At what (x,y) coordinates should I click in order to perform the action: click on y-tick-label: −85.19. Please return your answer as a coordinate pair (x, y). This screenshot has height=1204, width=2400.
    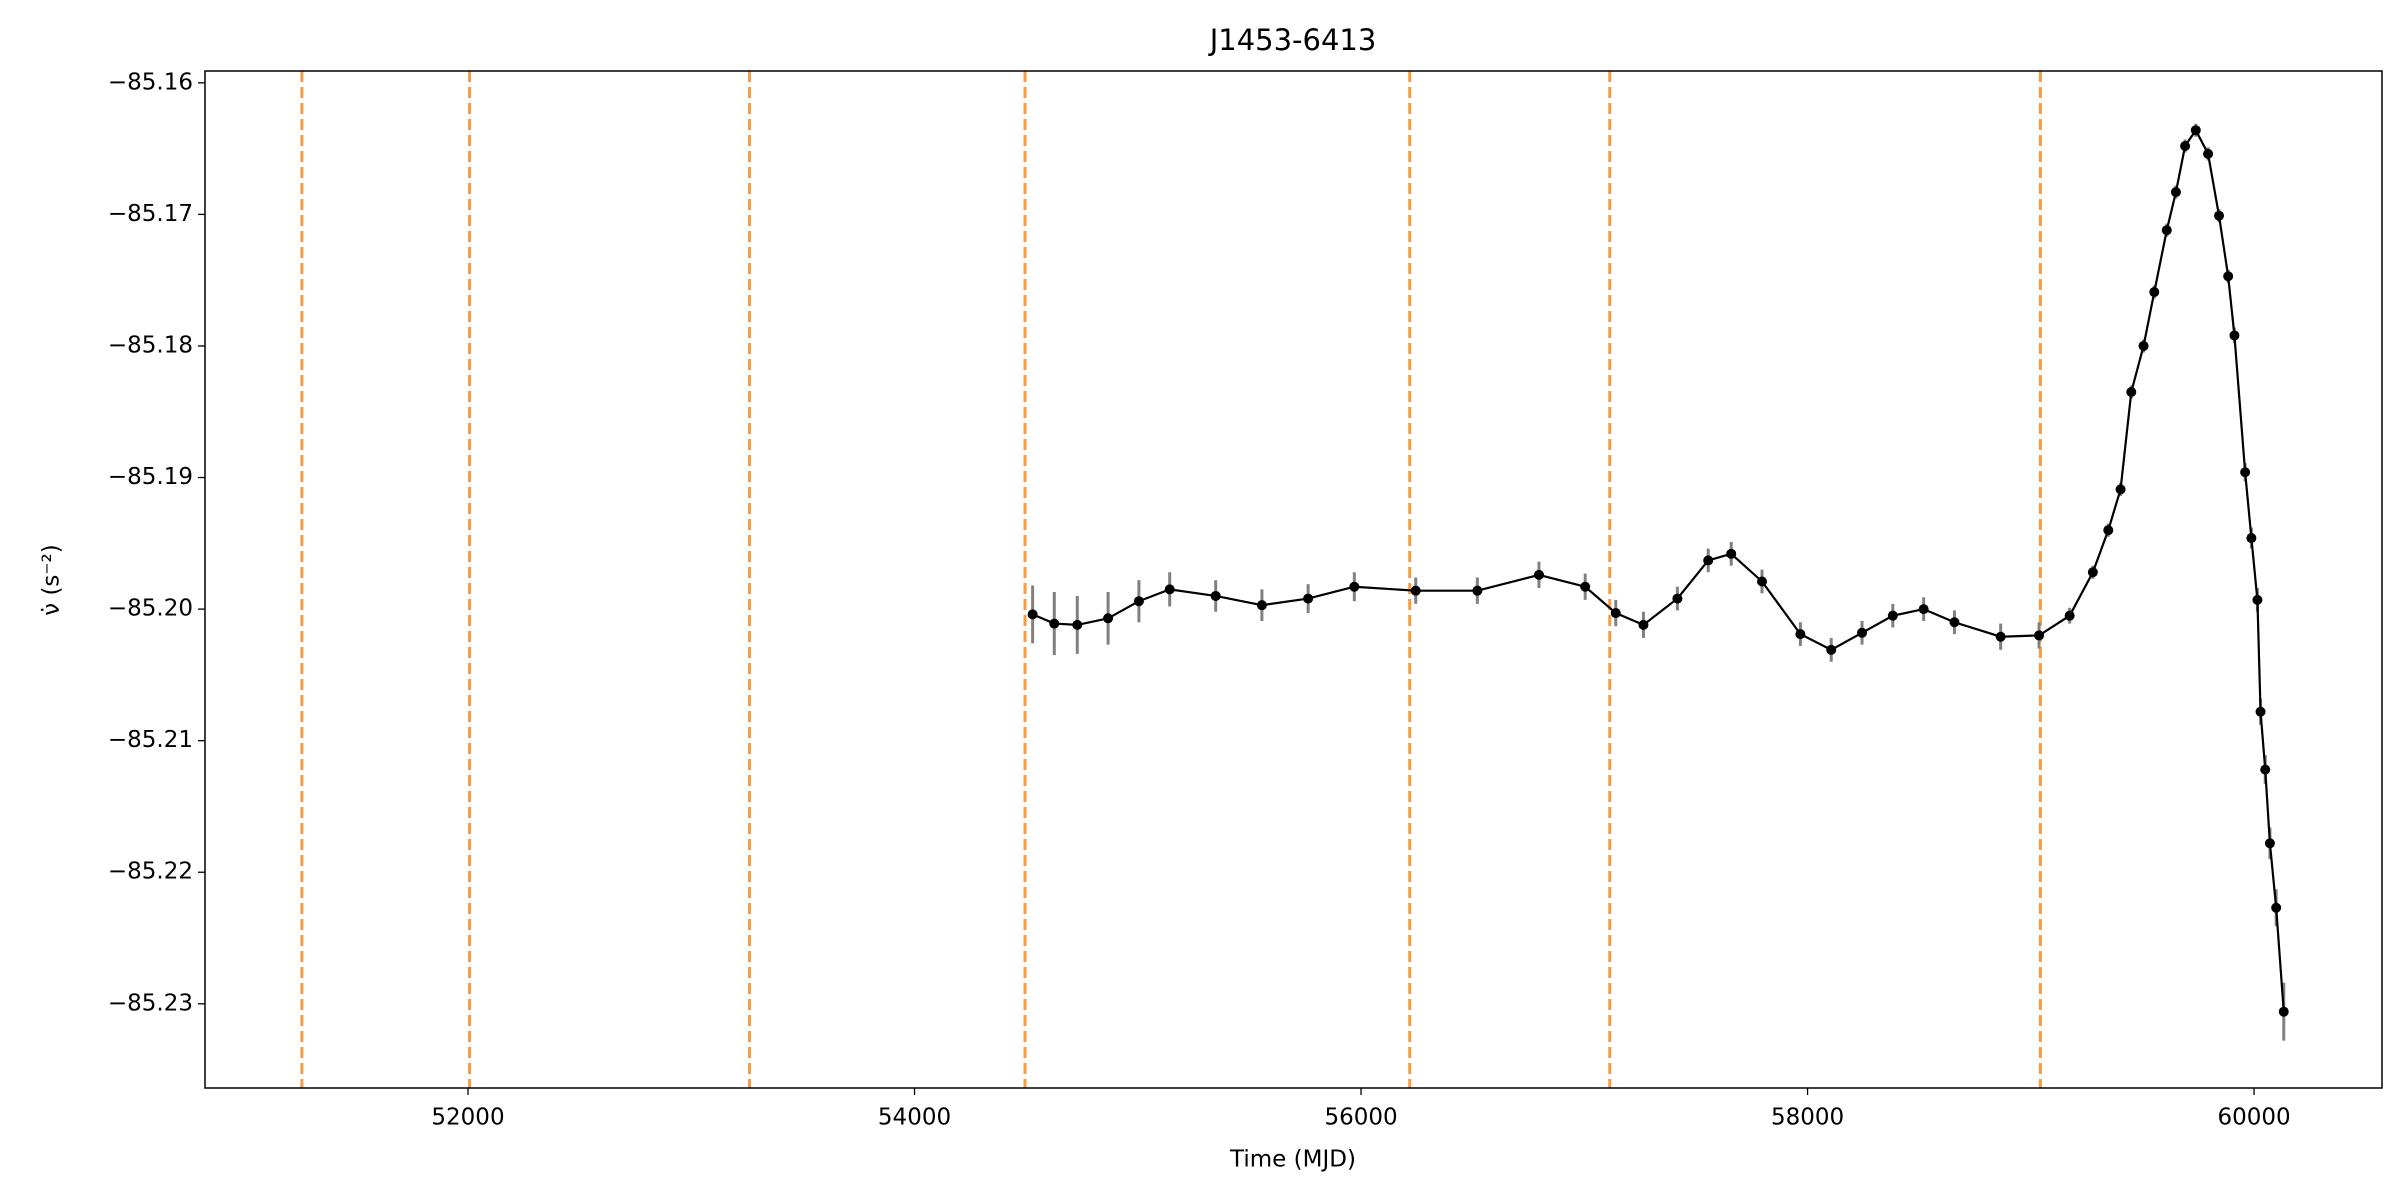
    Looking at the image, I should click on (150, 477).